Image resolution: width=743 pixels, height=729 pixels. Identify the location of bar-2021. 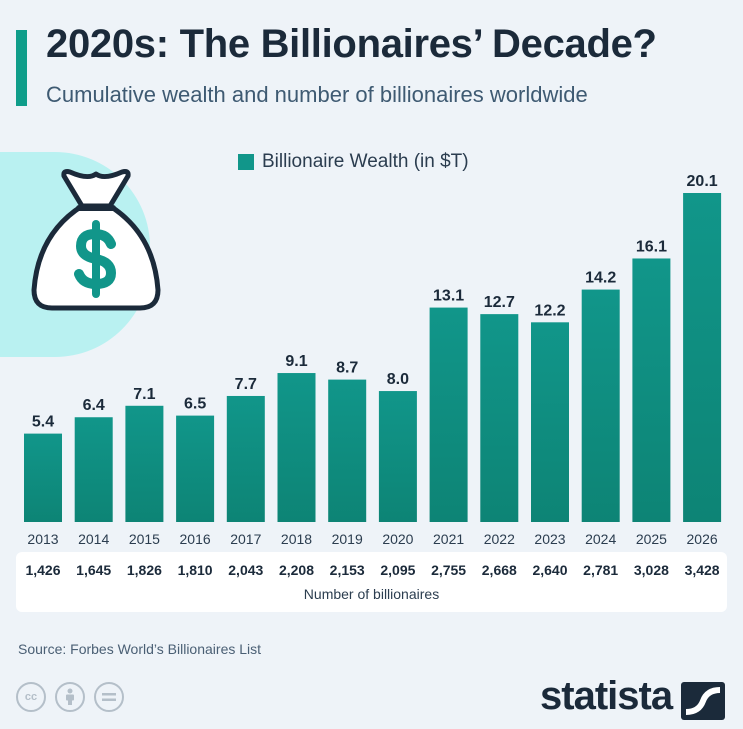
(448, 414).